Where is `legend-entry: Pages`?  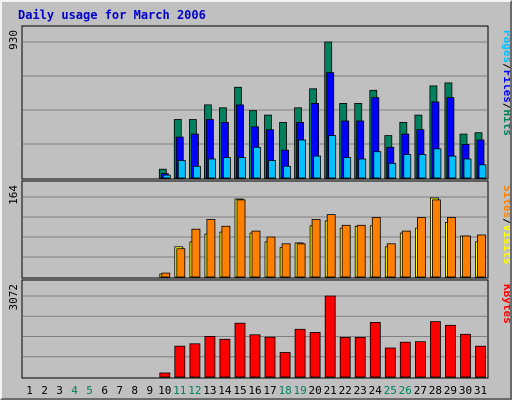 legend-entry: Pages is located at coordinates (505, 46).